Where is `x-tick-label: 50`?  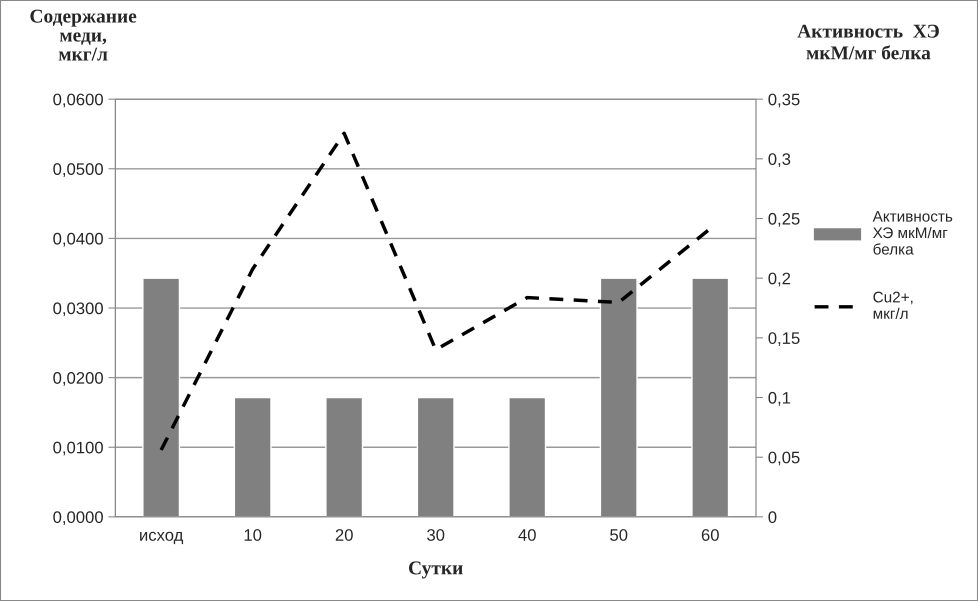
x-tick-label: 50 is located at coordinates (619, 535).